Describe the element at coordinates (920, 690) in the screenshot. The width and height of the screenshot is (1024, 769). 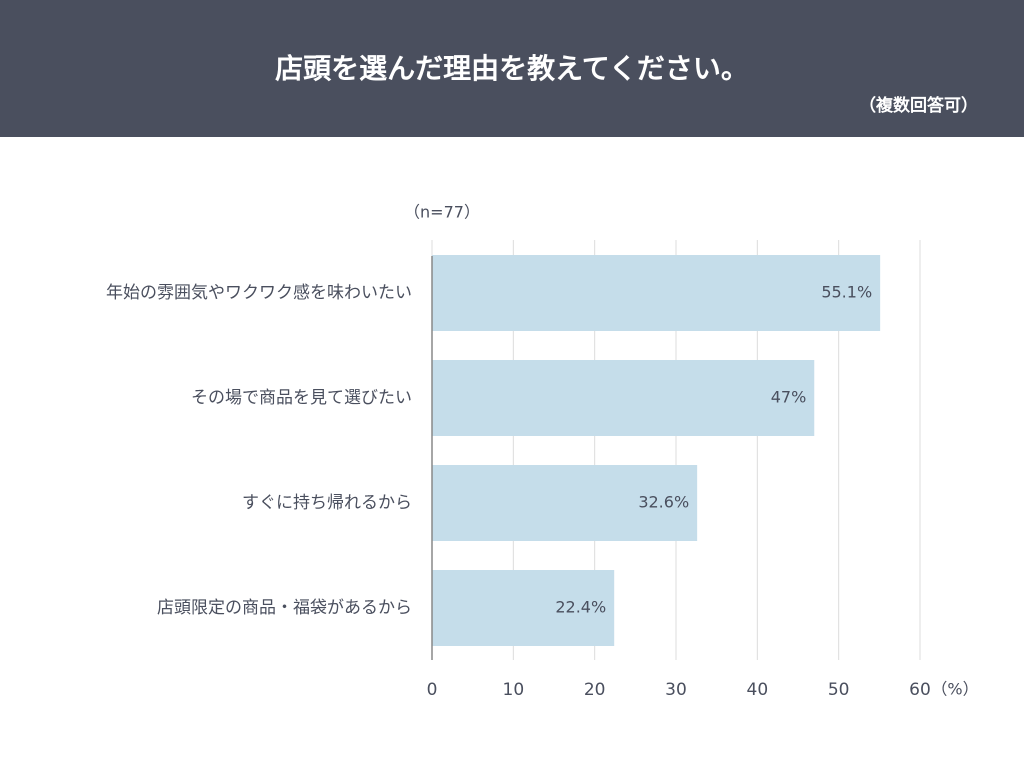
I see `x-tick-label: 60` at that location.